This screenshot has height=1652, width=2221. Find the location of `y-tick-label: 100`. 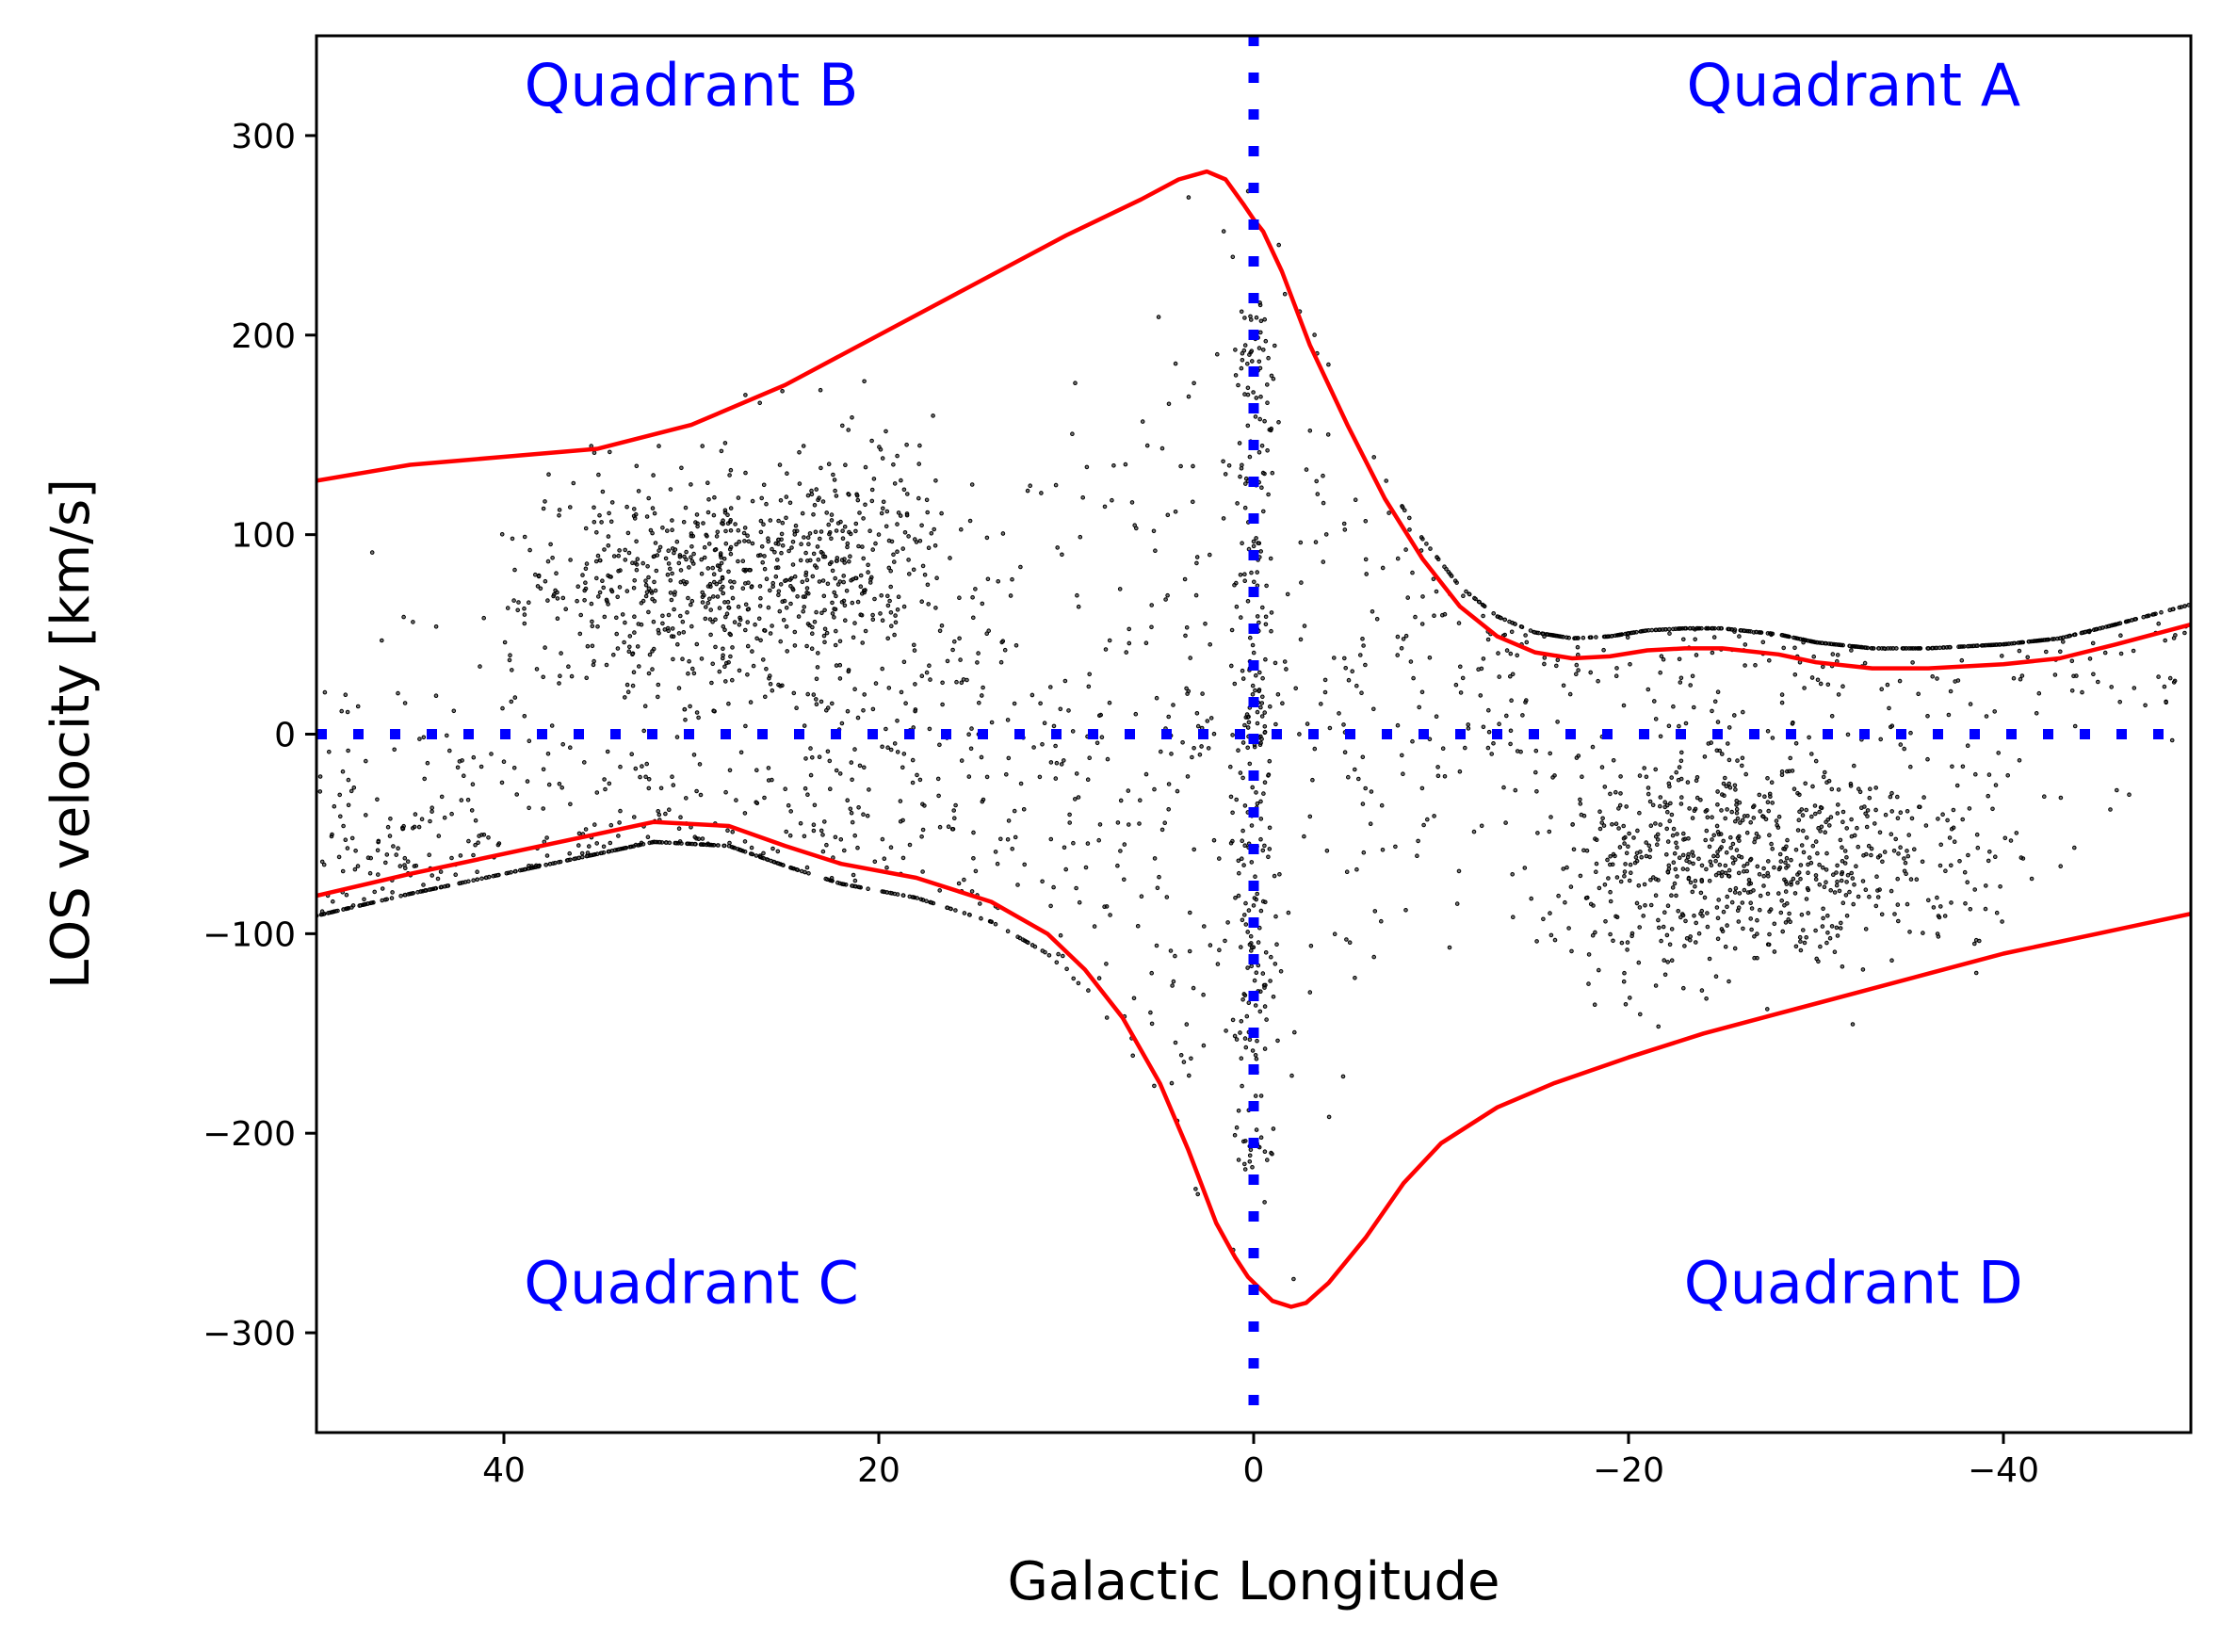

y-tick-label: 100 is located at coordinates (263, 536).